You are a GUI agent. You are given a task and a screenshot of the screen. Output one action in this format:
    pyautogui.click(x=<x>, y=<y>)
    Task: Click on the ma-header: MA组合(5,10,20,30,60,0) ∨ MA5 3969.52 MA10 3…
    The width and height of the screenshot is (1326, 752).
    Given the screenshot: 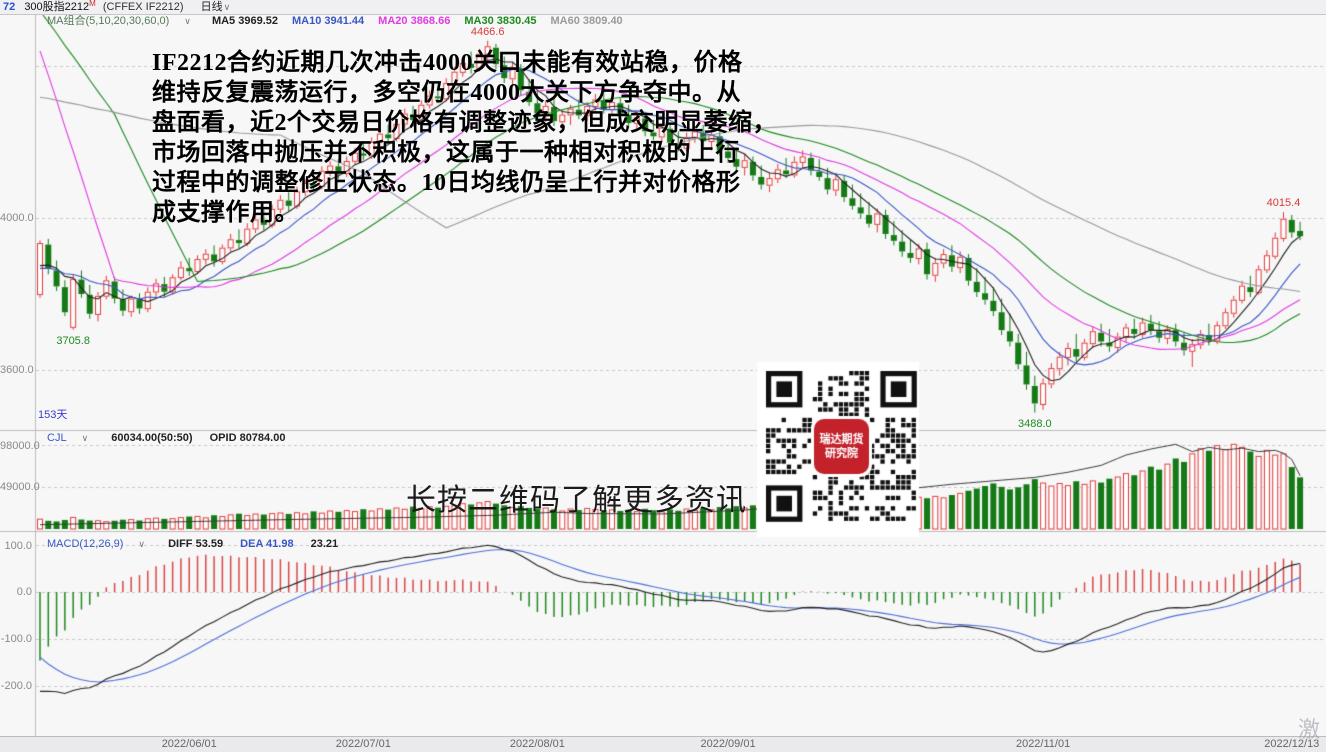 What is the action you would take?
    pyautogui.click(x=349, y=21)
    